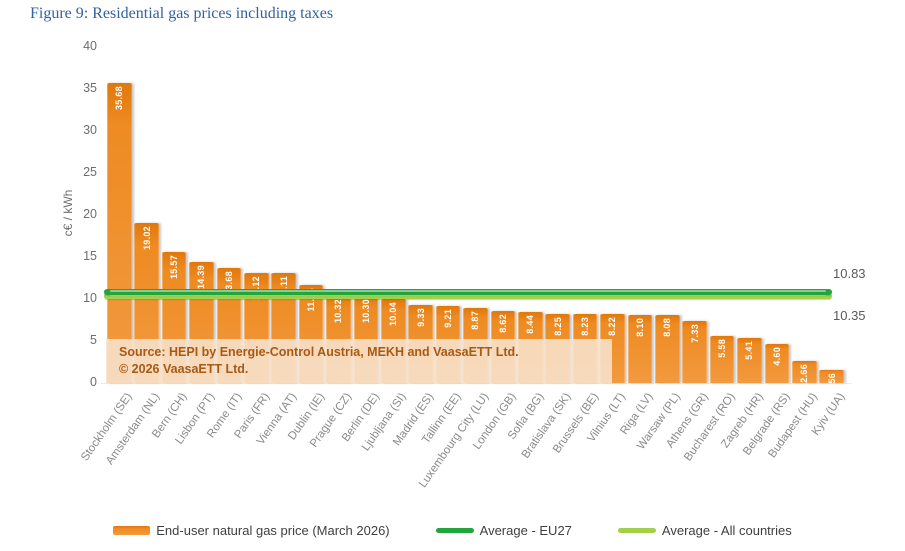 The image size is (905, 551). What do you see at coordinates (90, 130) in the screenshot?
I see `y-axis-tick-label: 30` at bounding box center [90, 130].